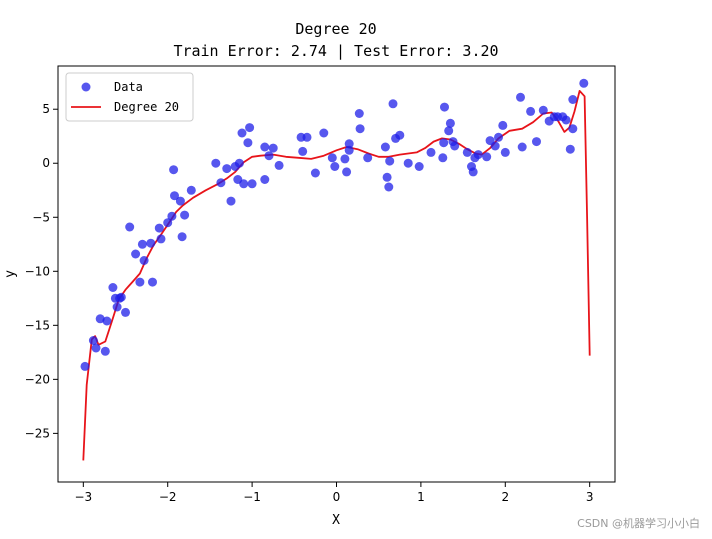 The image size is (712, 539). Describe the element at coordinates (146, 107) in the screenshot. I see `legend-fit-label: Degree 20` at that location.